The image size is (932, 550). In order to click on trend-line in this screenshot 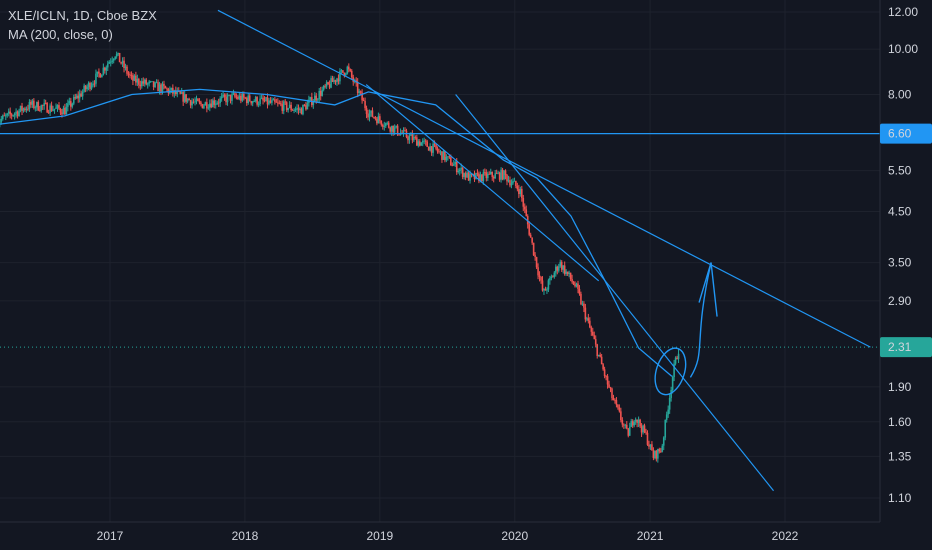, I will do `click(482, 183)`.